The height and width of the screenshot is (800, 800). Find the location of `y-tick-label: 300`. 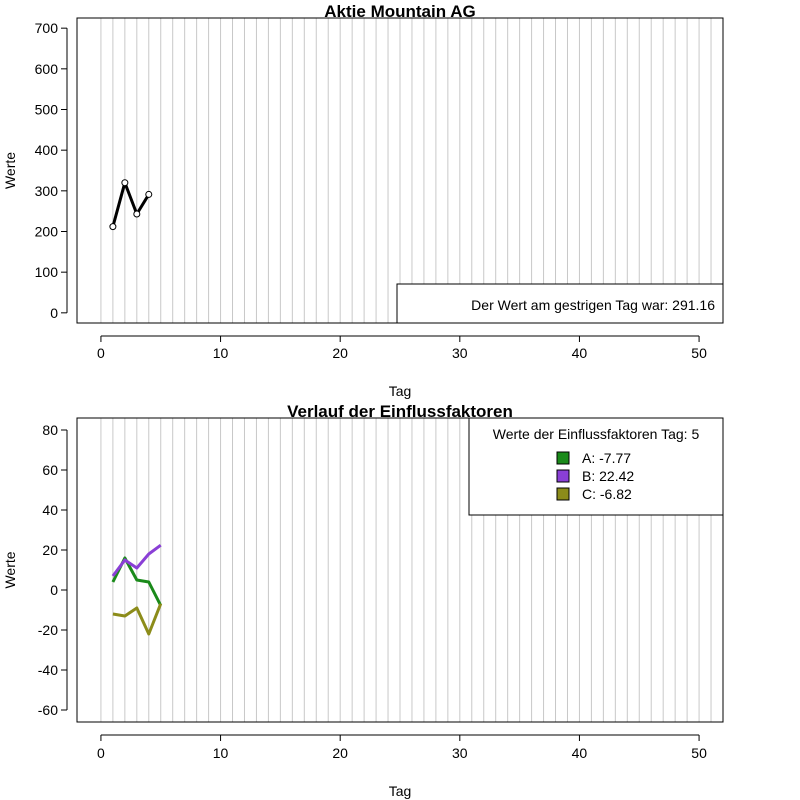

y-tick-label: 300 is located at coordinates (47, 191).